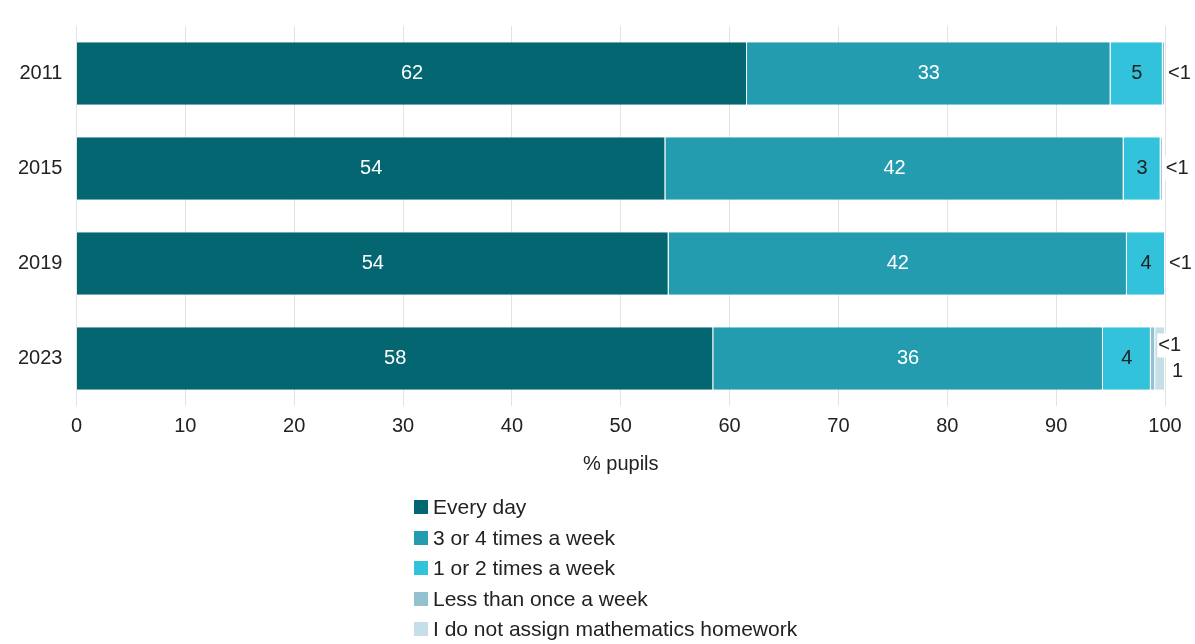 The image size is (1195, 644). Describe the element at coordinates (294, 424) in the screenshot. I see `x-tick-label: 20` at that location.